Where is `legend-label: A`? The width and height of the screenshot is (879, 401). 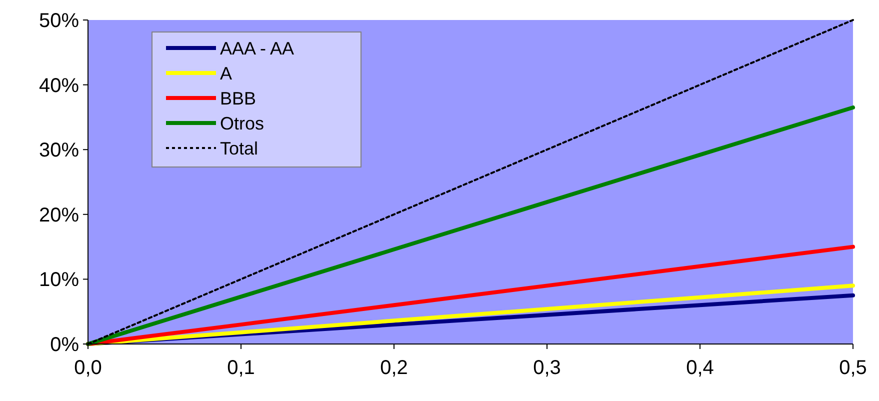 legend-label: A is located at coordinates (226, 73).